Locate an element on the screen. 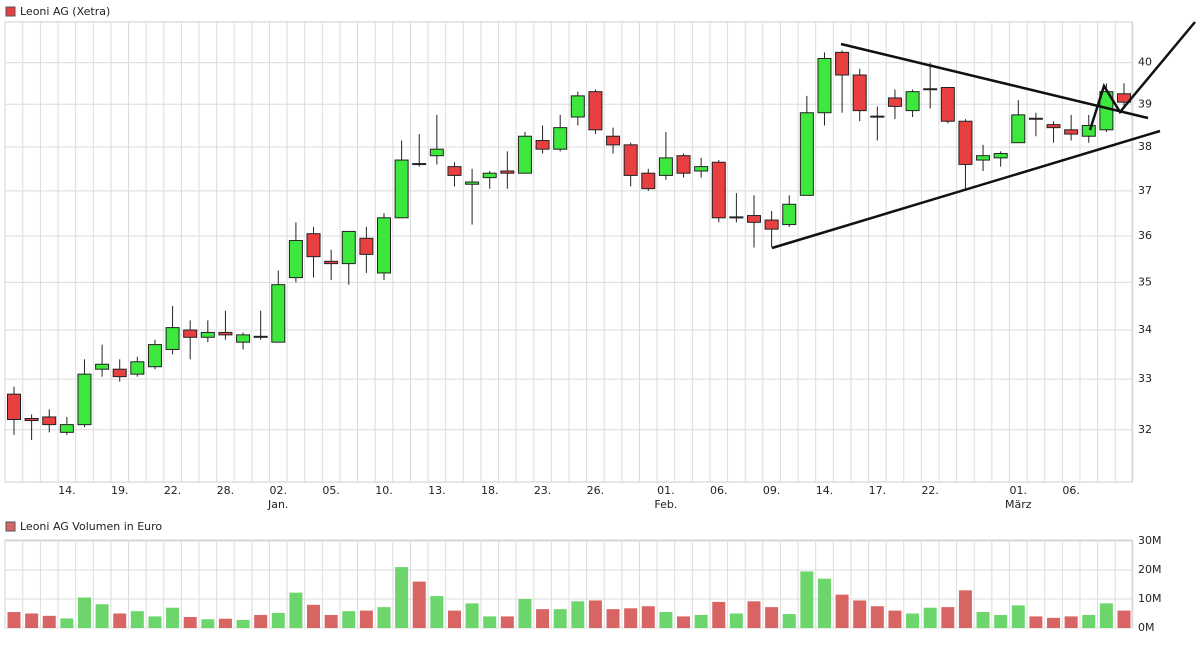 Image resolution: width=1200 pixels, height=646 pixels. legend-swatch is located at coordinates (10, 526).